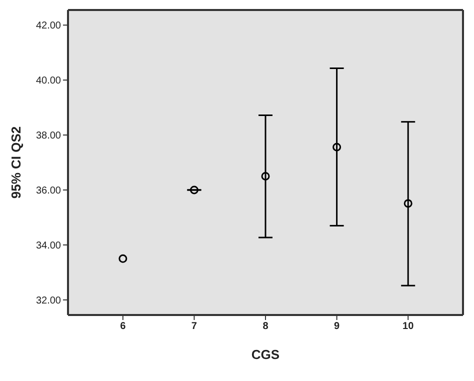 The height and width of the screenshot is (381, 474). What do you see at coordinates (337, 326) in the screenshot?
I see `x-tick-label: 9` at bounding box center [337, 326].